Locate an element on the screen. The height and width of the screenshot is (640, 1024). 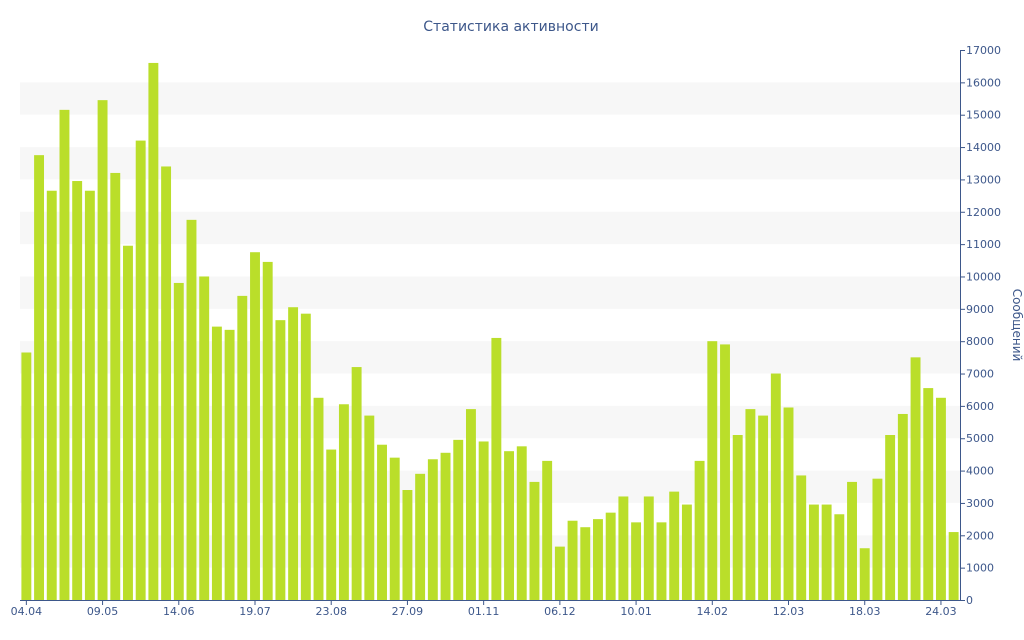
x-tick-label: 27.09 is located at coordinates (408, 611).